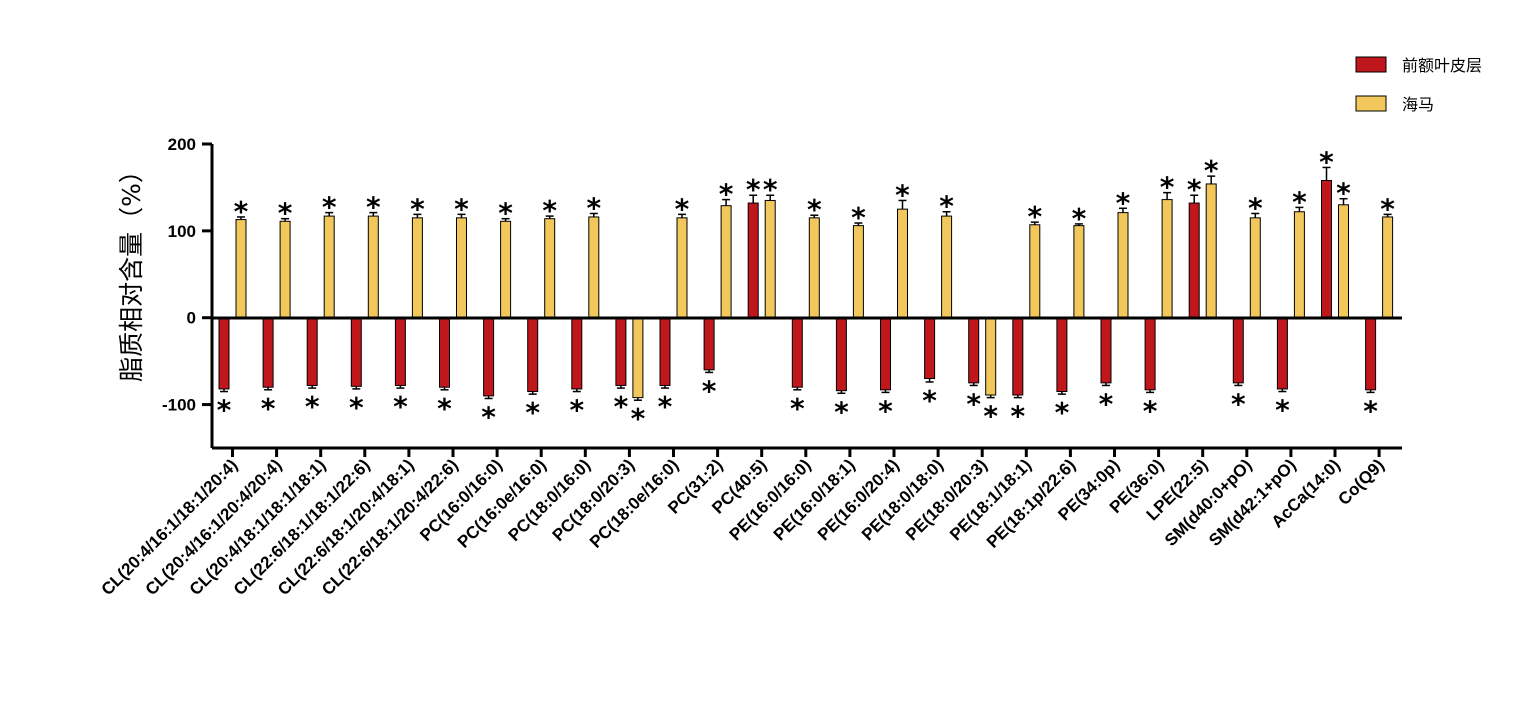  What do you see at coordinates (1371, 64) in the screenshot?
I see `legend-swatch-pfc` at bounding box center [1371, 64].